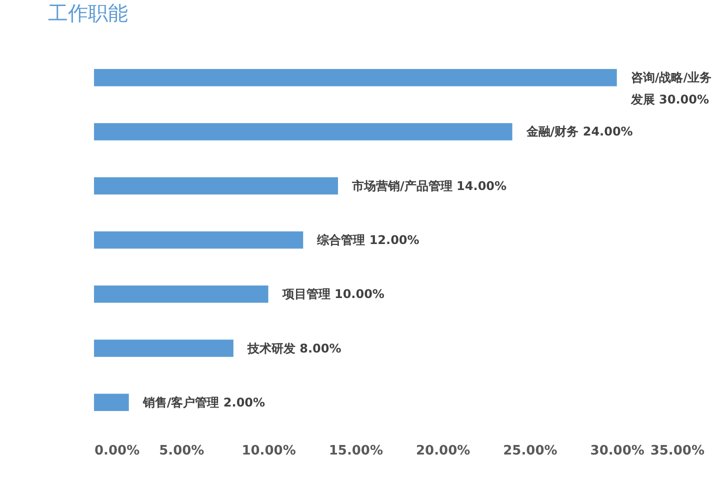 The image size is (720, 486). What do you see at coordinates (368, 240) in the screenshot?
I see `category-label: 综合管理 12.00%` at bounding box center [368, 240].